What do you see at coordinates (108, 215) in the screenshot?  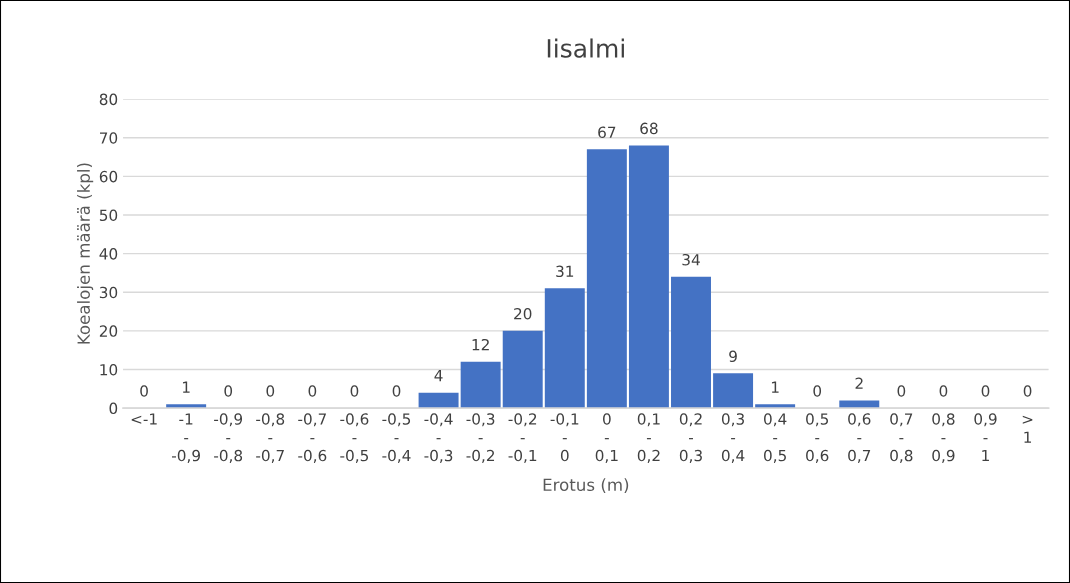 I see `y-tick-label: 50` at bounding box center [108, 215].